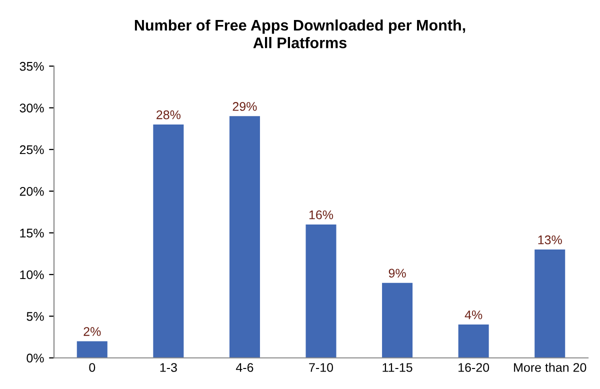  Describe the element at coordinates (32, 149) in the screenshot. I see `y-tick-label: 25%` at that location.